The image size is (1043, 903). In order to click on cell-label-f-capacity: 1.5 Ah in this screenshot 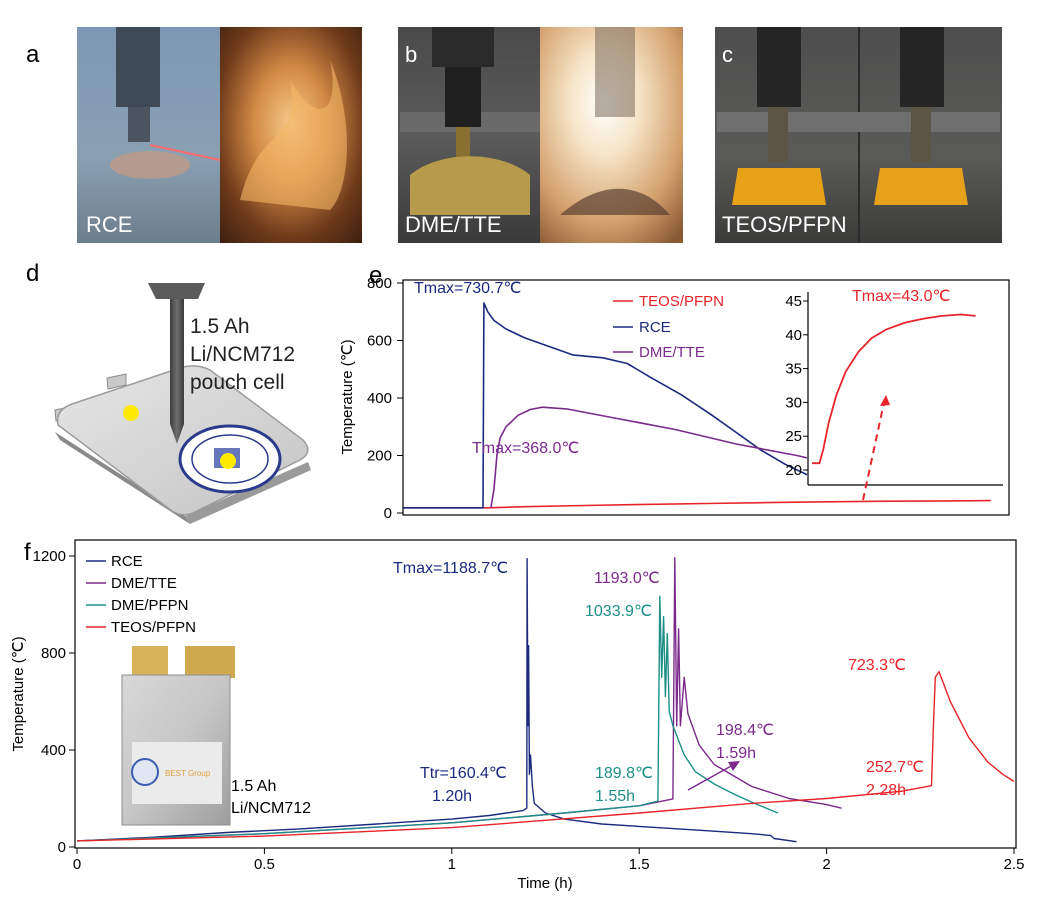, I will do `click(253, 786)`.